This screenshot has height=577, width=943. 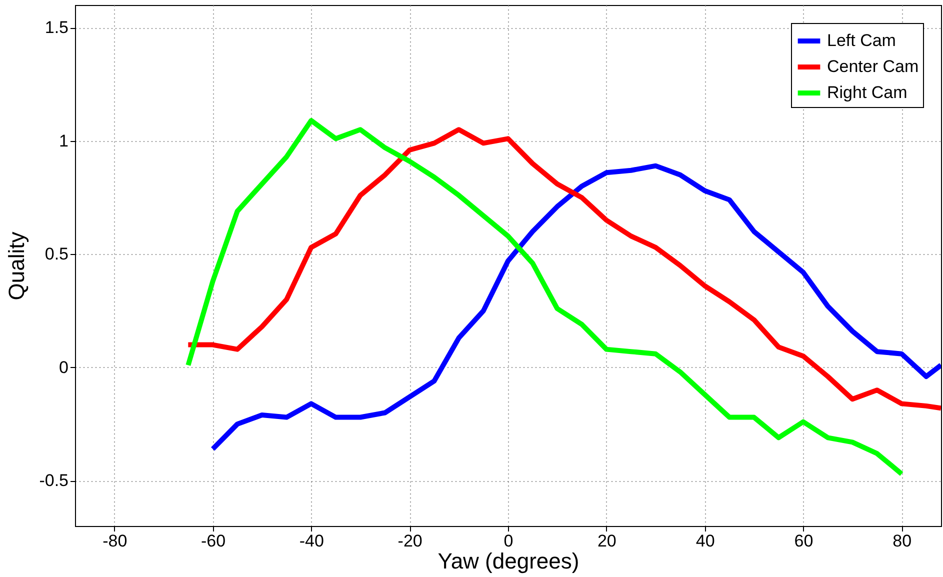 What do you see at coordinates (56, 28) in the screenshot?
I see `y-tick-label: 1.5` at bounding box center [56, 28].